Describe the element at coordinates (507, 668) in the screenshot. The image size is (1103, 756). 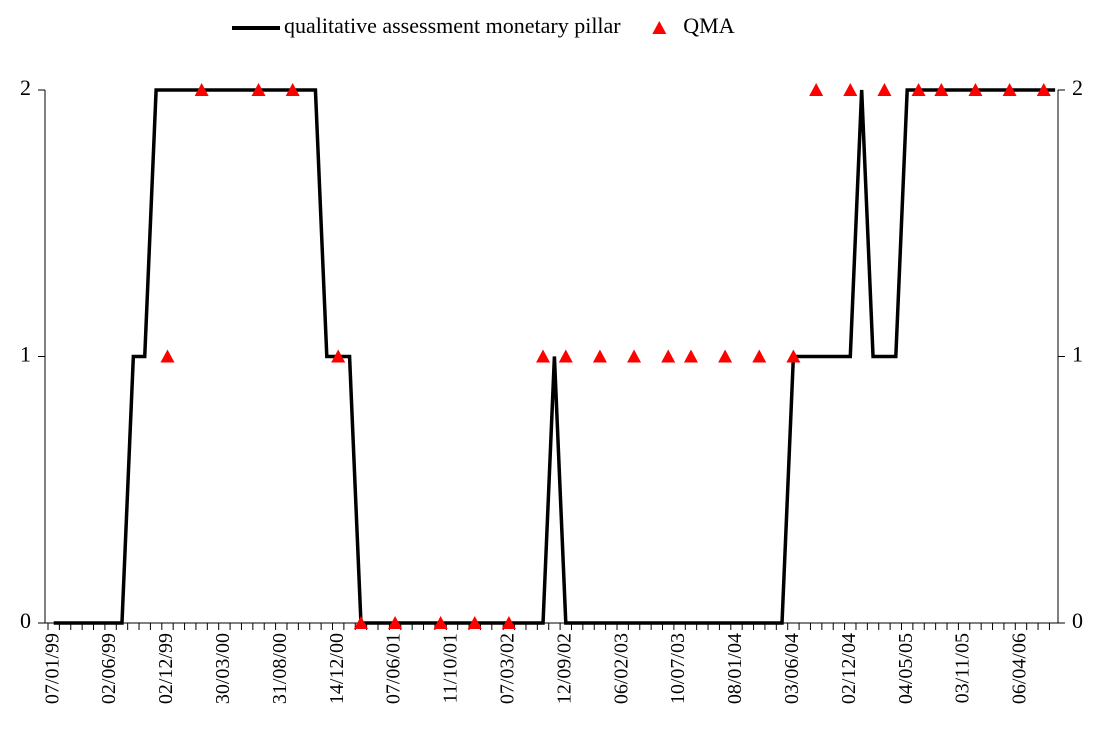
I see `x-tick-label: 07/03/02` at that location.